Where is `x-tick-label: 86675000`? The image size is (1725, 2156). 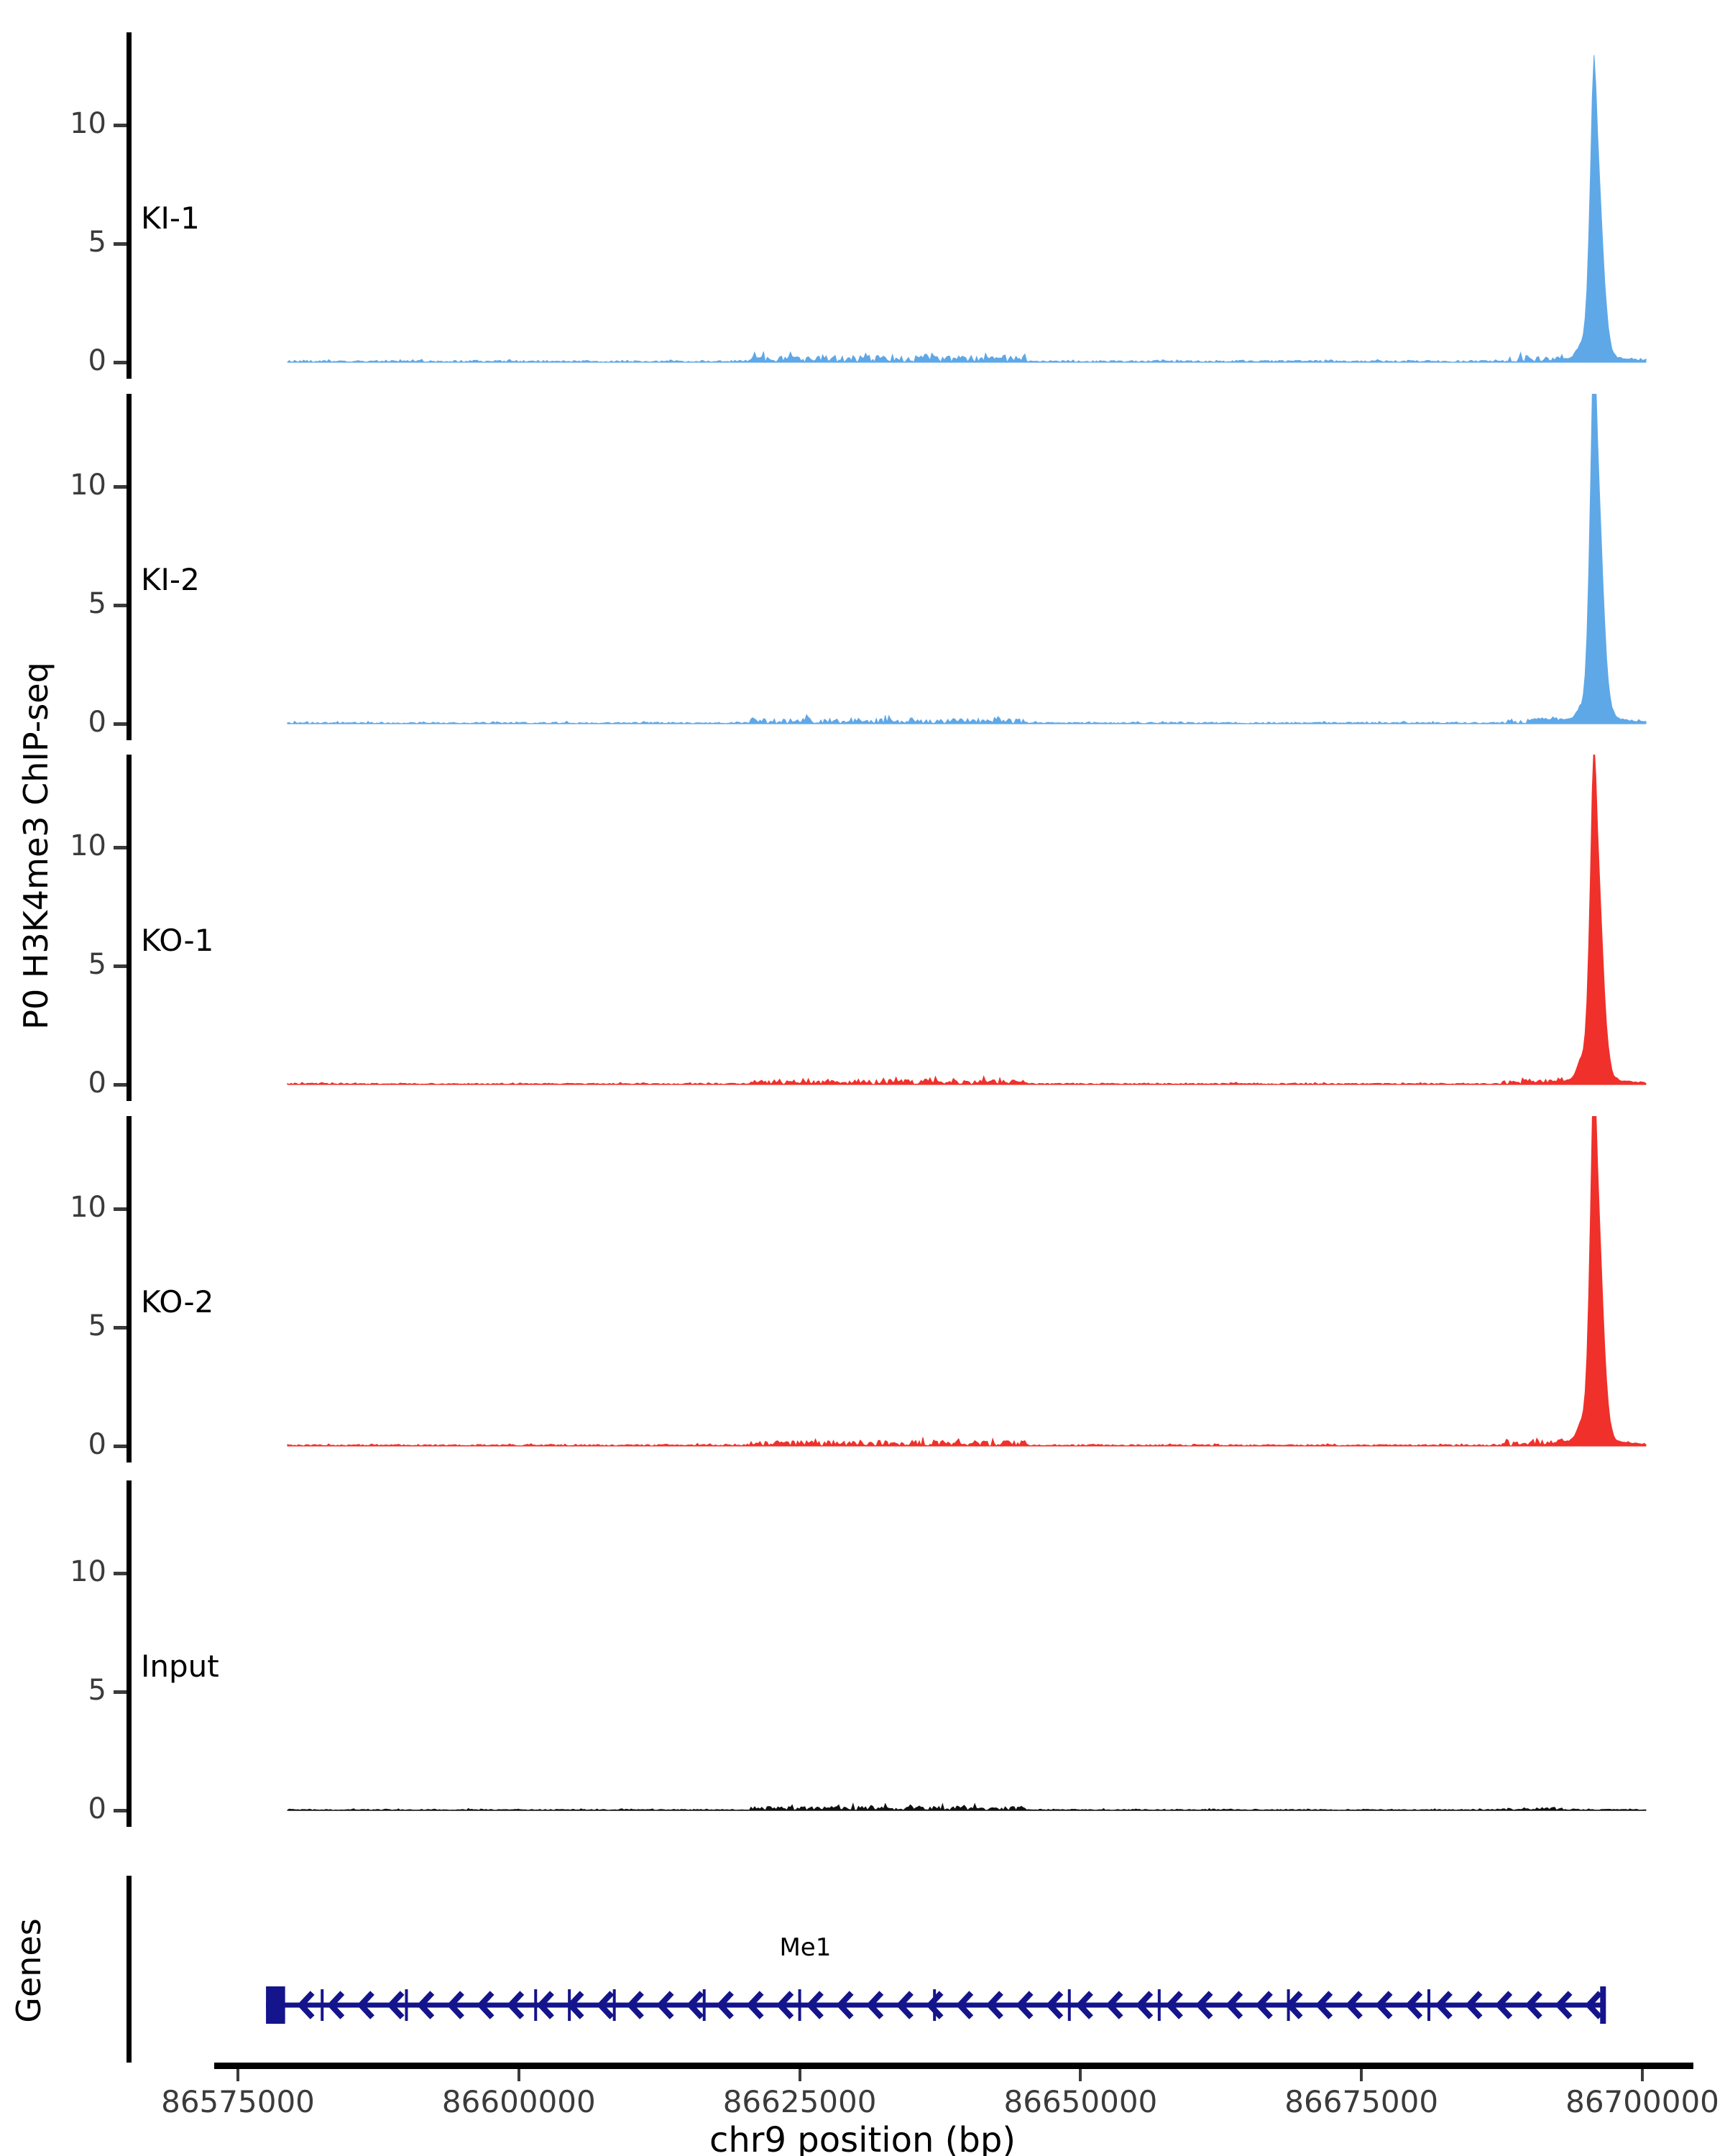
x-tick-label: 86675000 is located at coordinates (1361, 2102).